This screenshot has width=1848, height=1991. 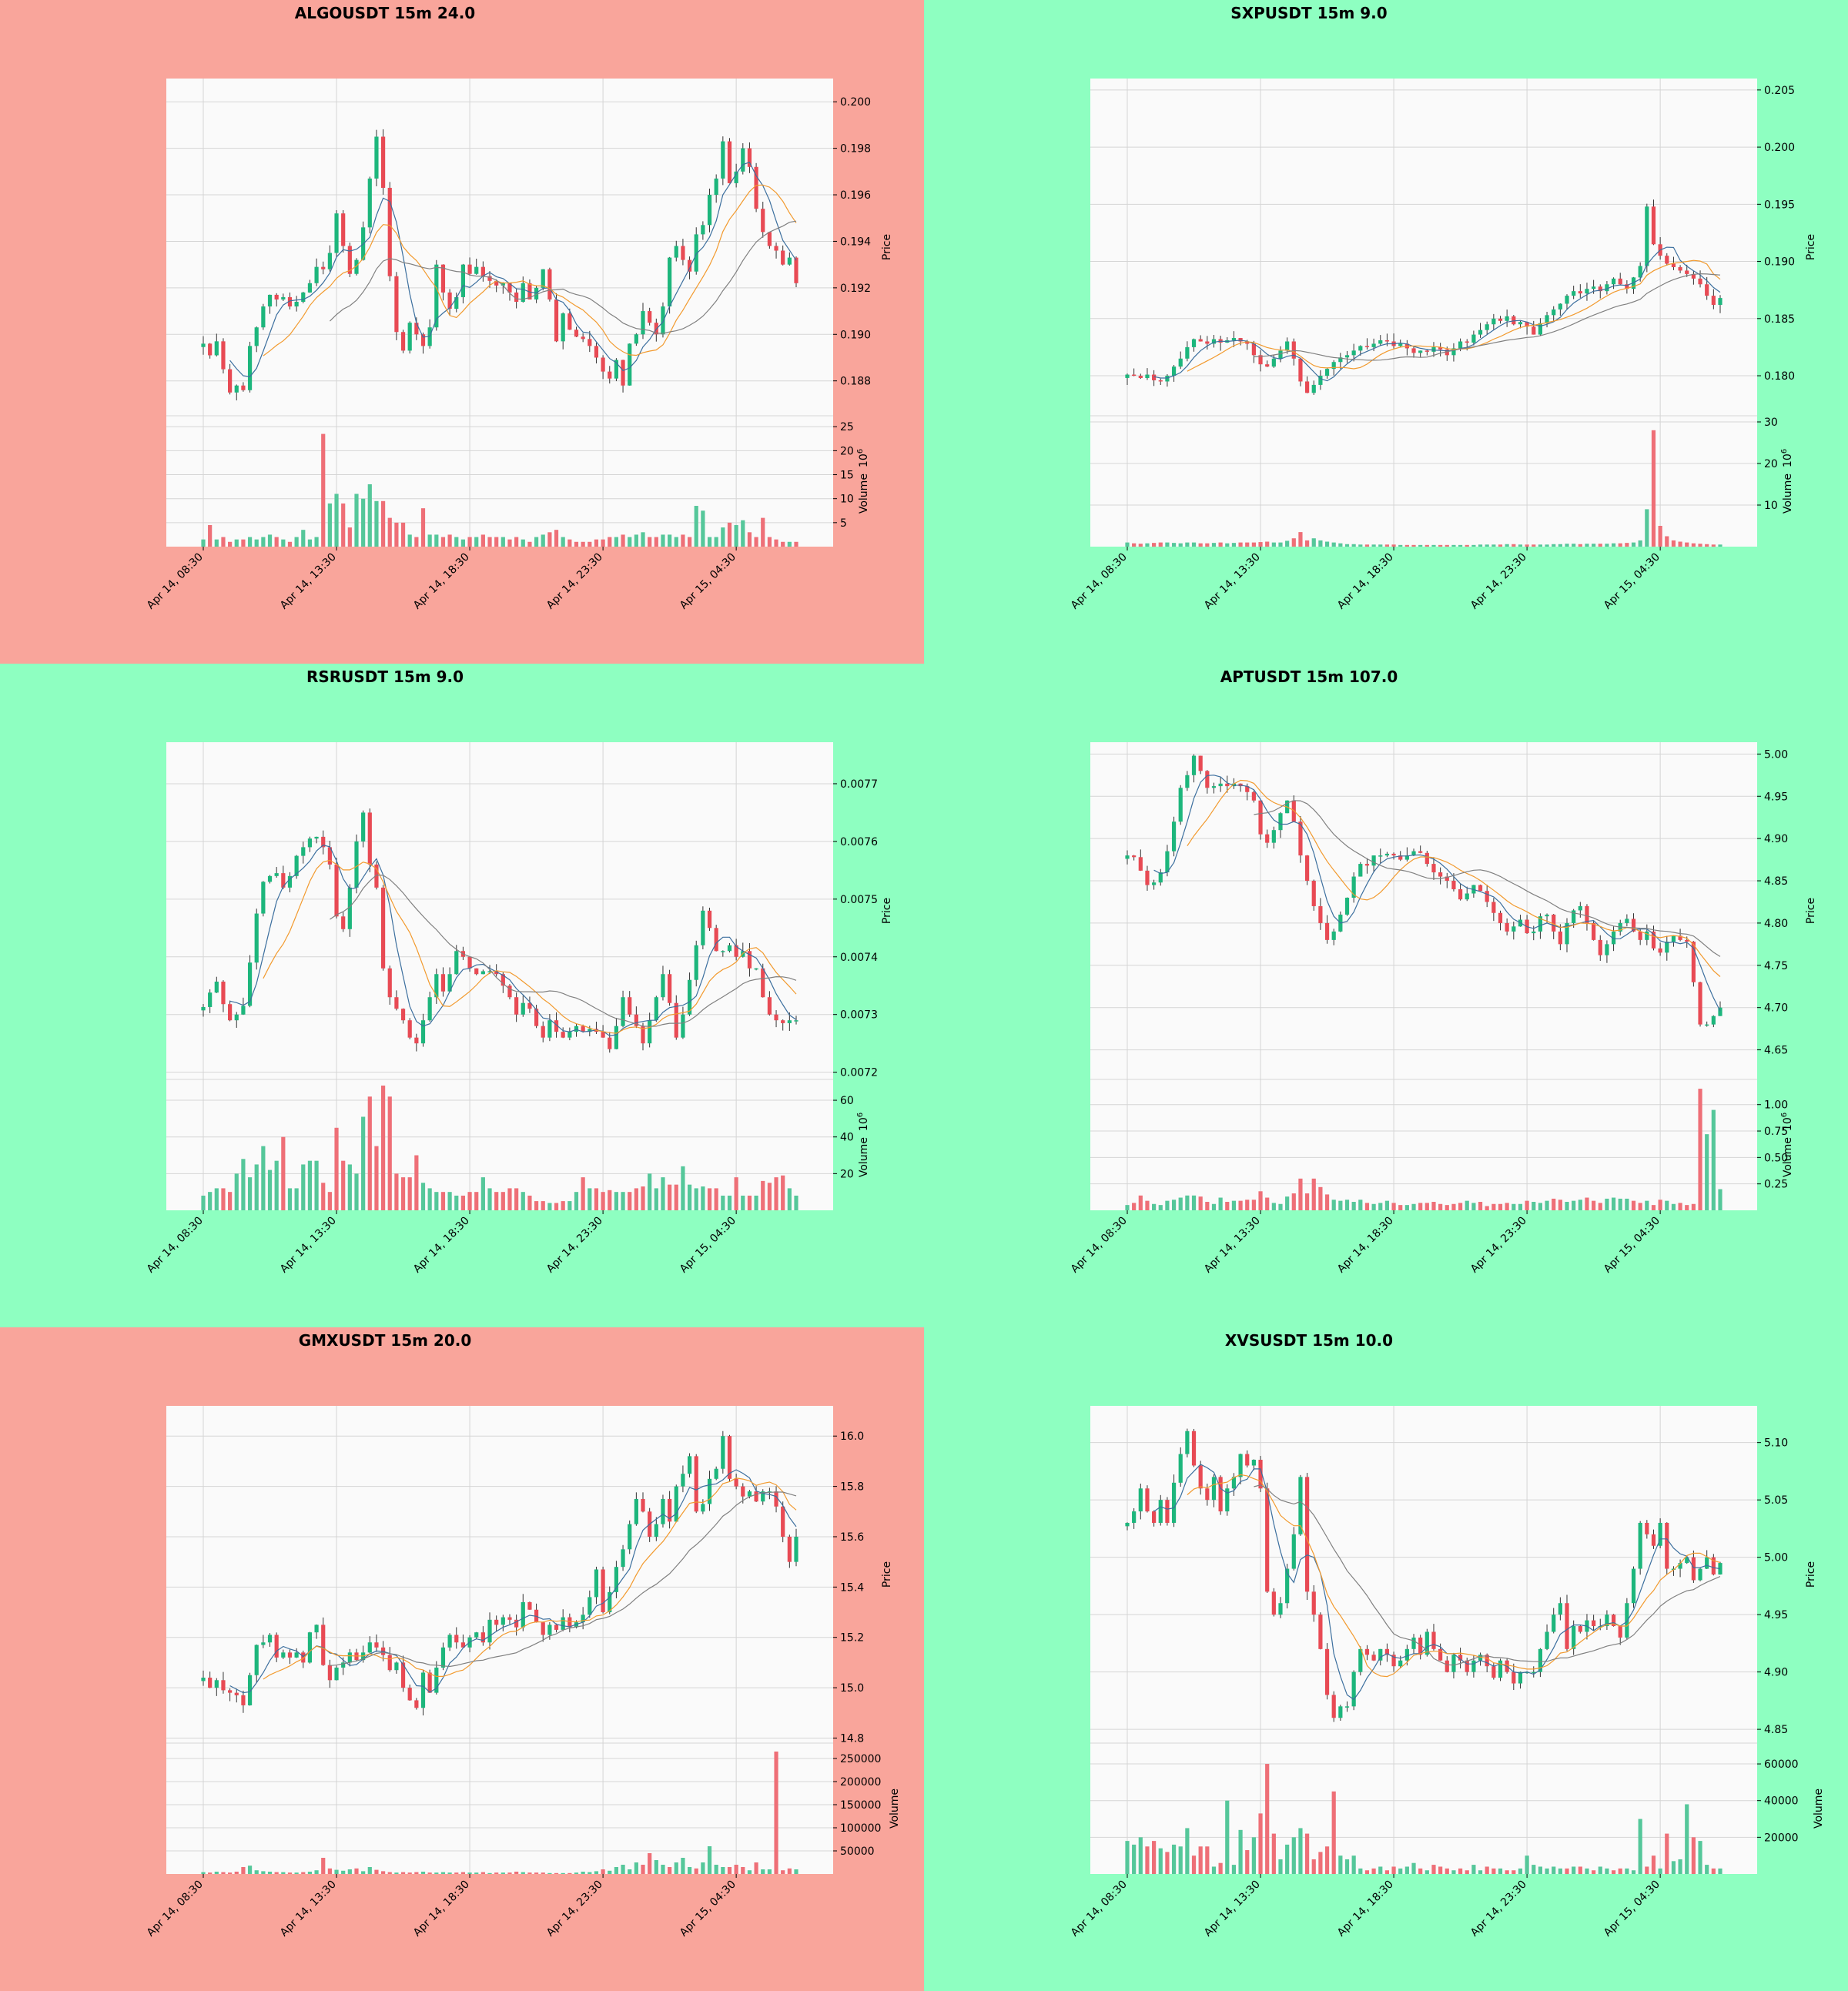 What do you see at coordinates (856, 195) in the screenshot?
I see `price-tick-label: 0.196` at bounding box center [856, 195].